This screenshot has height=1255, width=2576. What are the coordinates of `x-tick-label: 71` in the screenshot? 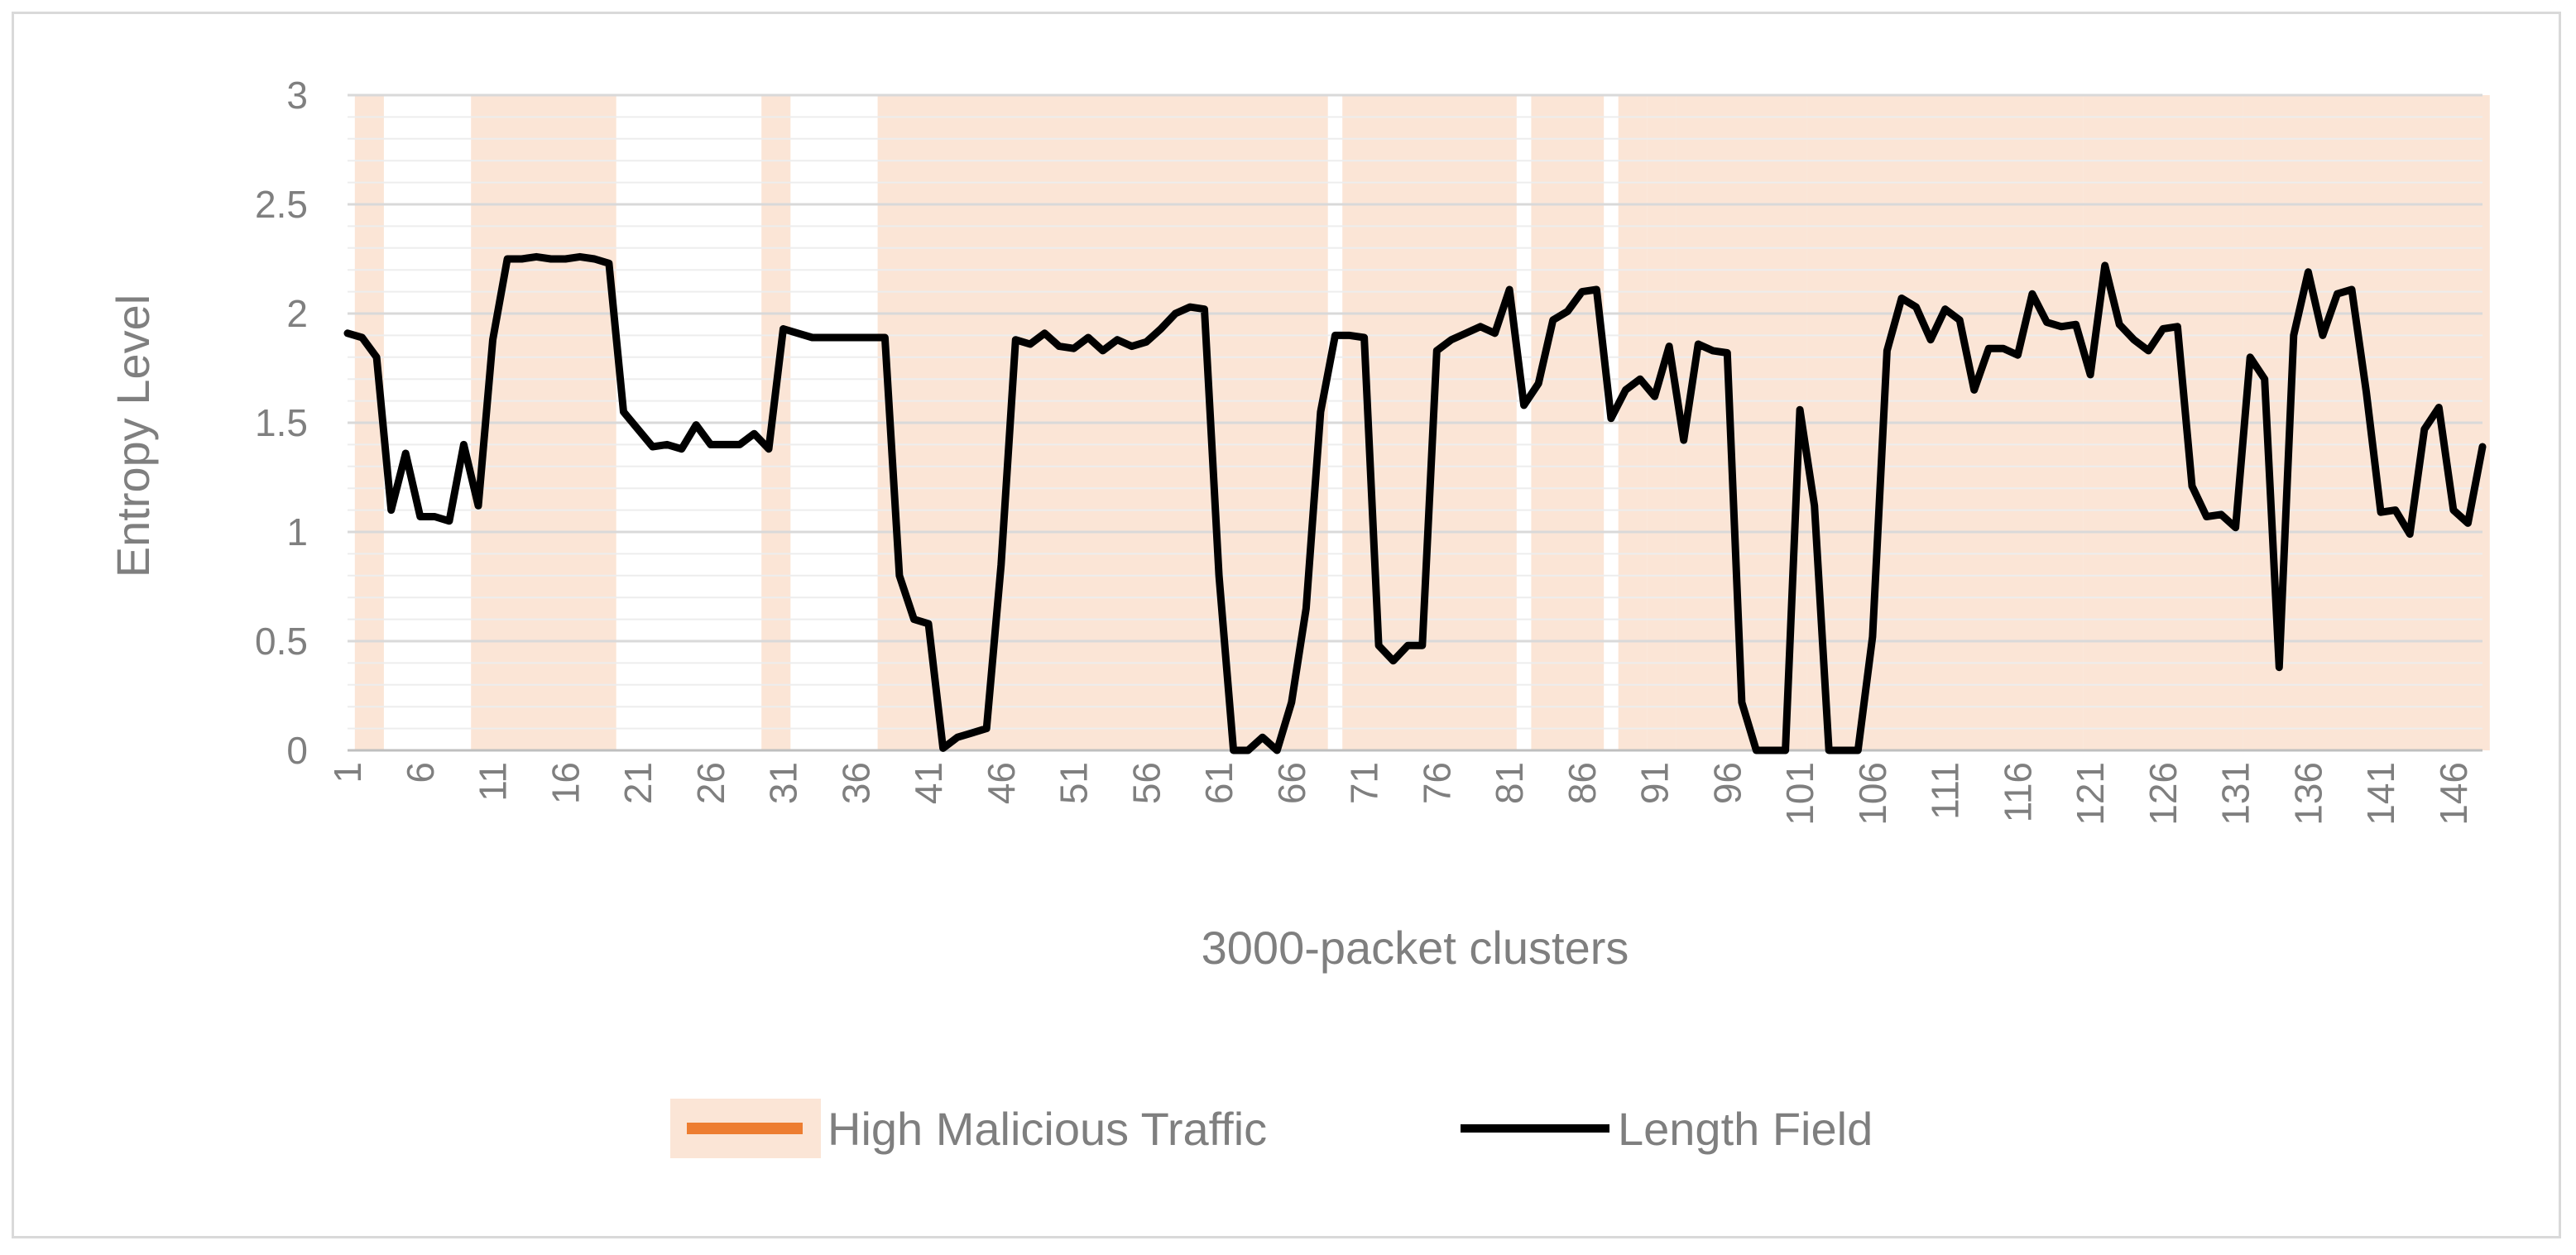 It's located at (1365, 783).